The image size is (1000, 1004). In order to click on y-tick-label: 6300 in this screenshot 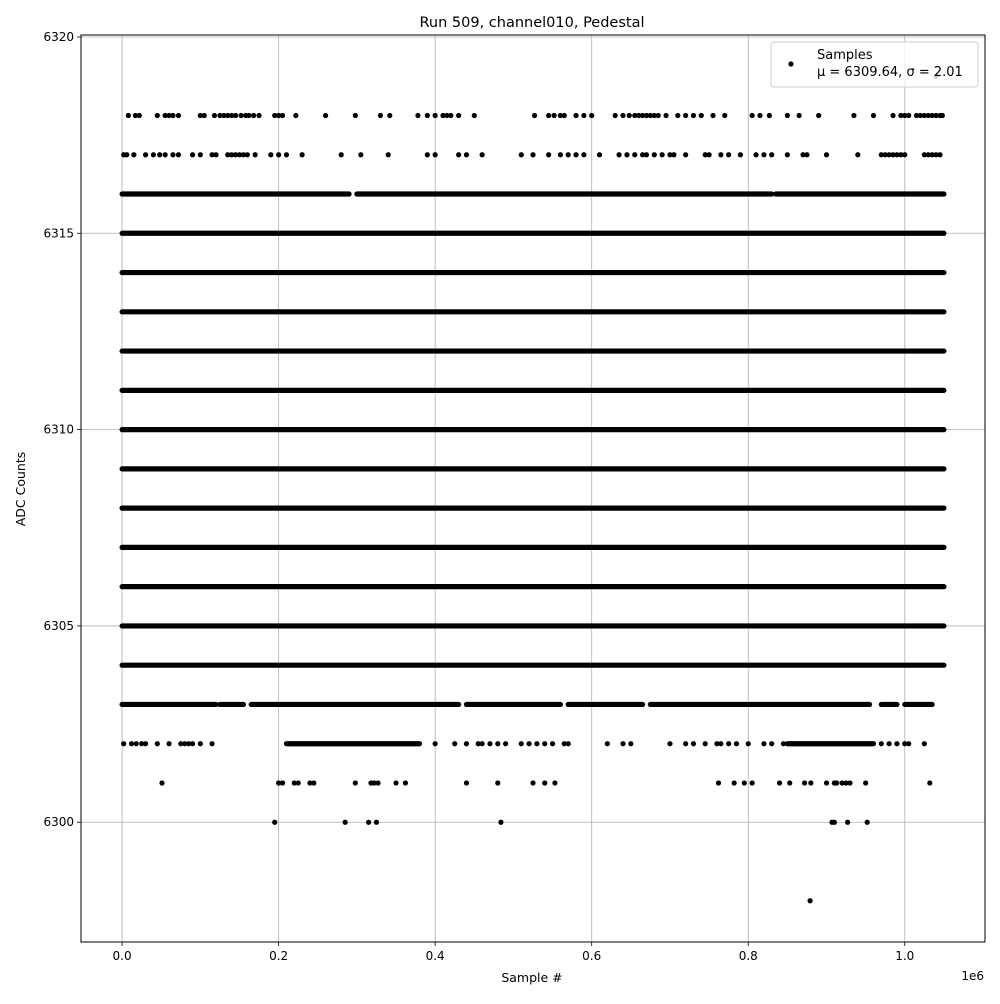, I will do `click(58, 822)`.